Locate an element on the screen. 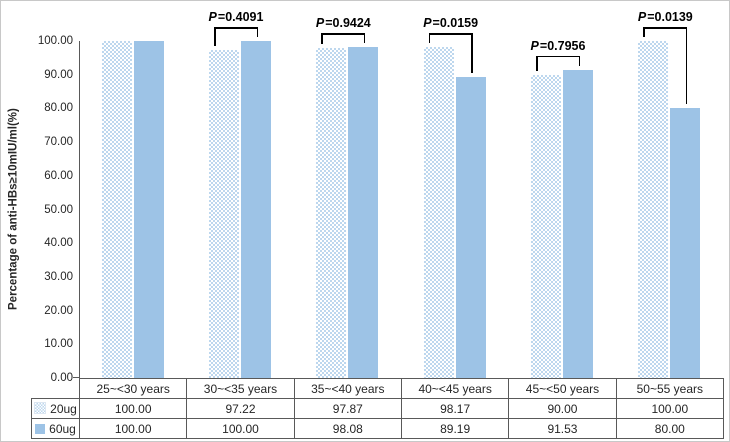 This screenshot has height=442, width=730. y-tick-label: 80.00 is located at coordinates (58, 108).